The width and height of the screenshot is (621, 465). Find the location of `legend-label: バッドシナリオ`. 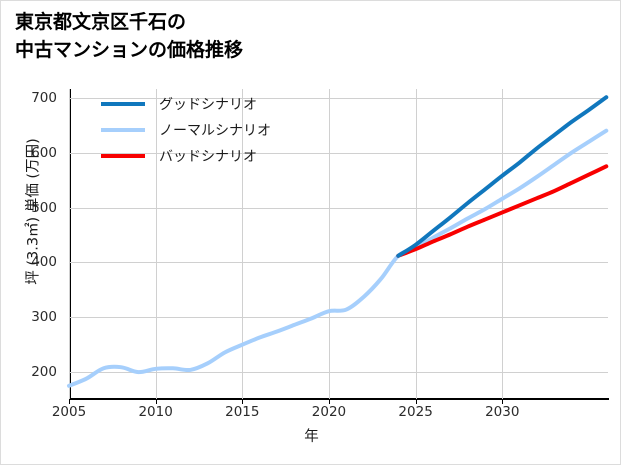

legend-label: バッドシナリオ is located at coordinates (208, 157).